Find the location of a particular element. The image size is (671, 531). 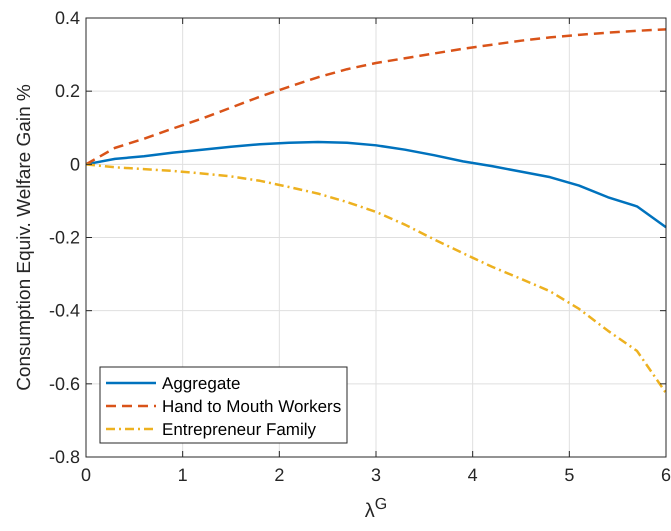

x-tick-label: 6 is located at coordinates (665, 475).